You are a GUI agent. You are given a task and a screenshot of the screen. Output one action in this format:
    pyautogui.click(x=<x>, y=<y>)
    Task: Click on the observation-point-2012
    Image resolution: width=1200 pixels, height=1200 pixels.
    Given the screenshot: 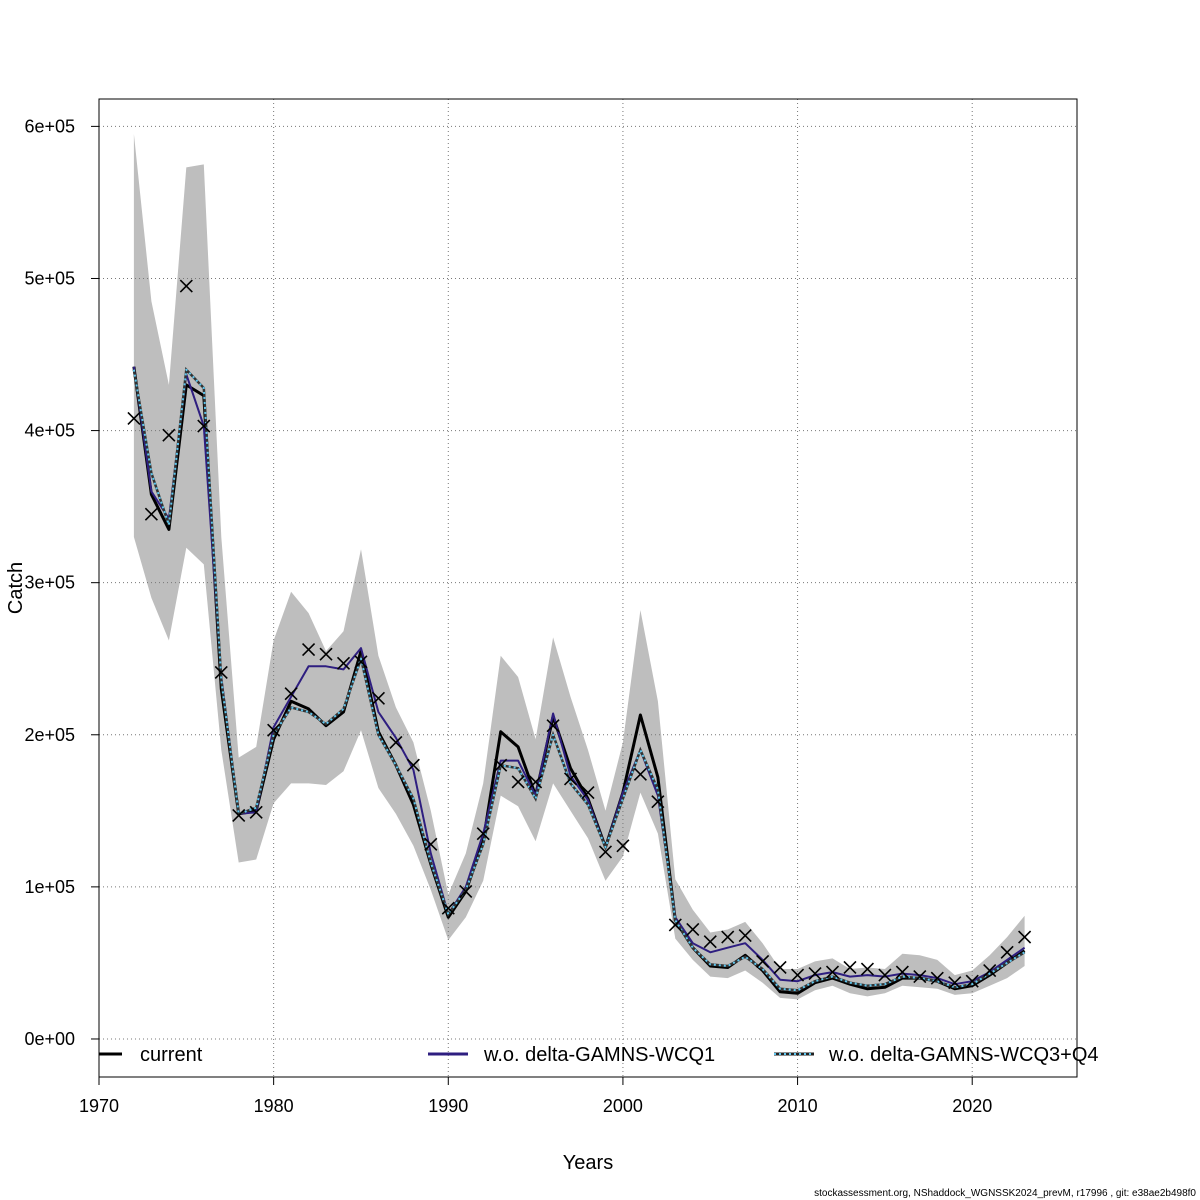 What is the action you would take?
    pyautogui.click(x=832, y=972)
    